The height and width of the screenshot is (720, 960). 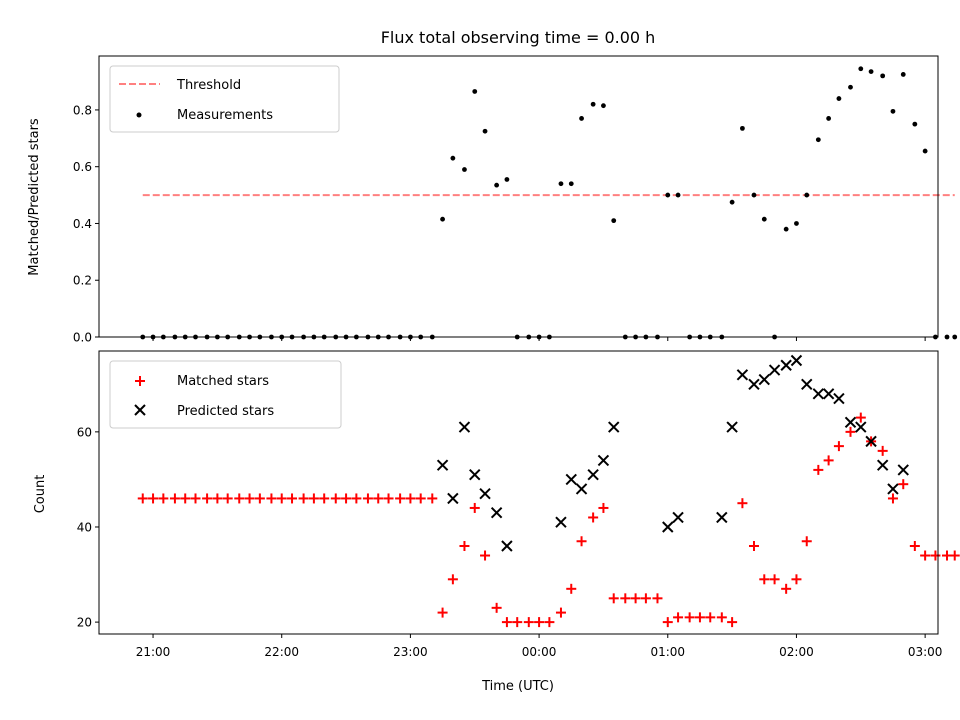 What do you see at coordinates (140, 381) in the screenshot?
I see `matched-legend-swatch` at bounding box center [140, 381].